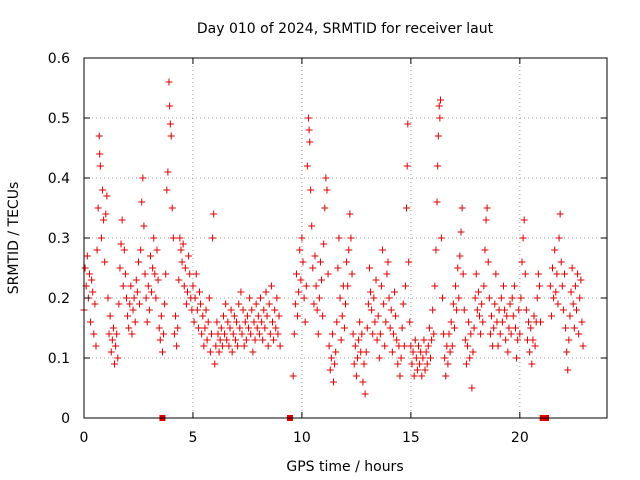  Describe the element at coordinates (304, 438) in the screenshot. I see `x-tick-labels: 0 5 10 15 20` at that location.